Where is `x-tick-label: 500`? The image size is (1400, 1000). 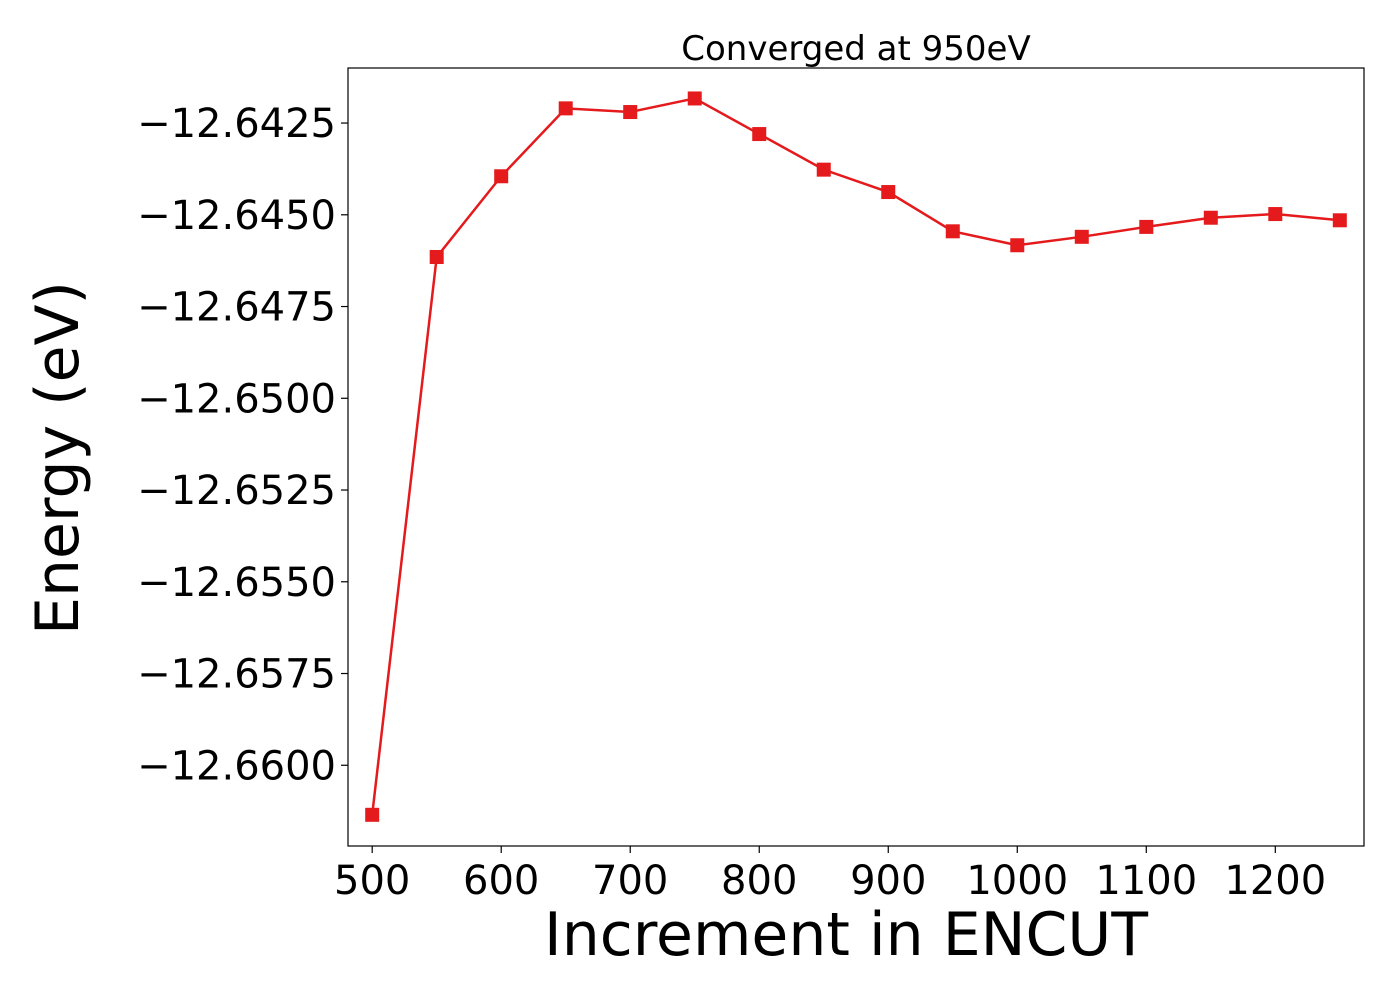 x-tick-label: 500 is located at coordinates (372, 881).